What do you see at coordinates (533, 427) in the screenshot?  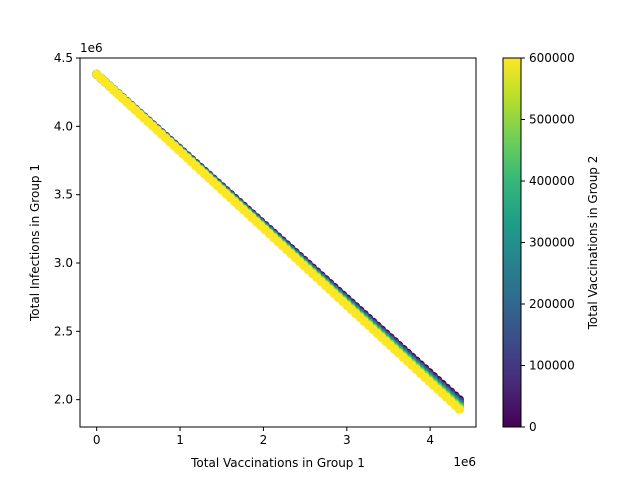 I see `colorbar-tick-label: 0` at bounding box center [533, 427].